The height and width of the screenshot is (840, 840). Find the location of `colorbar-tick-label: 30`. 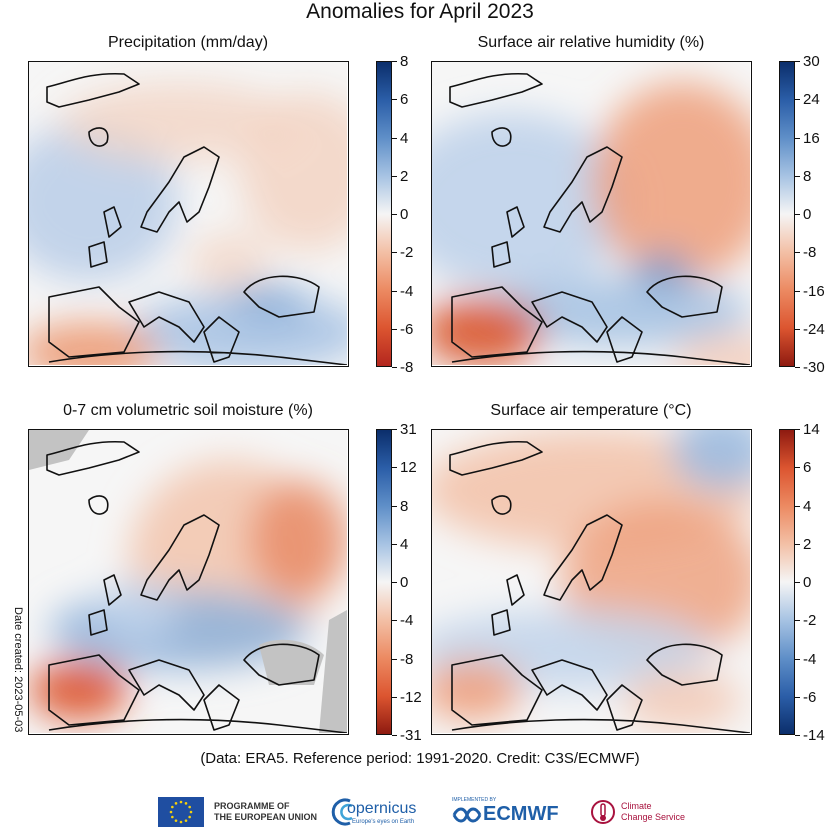

colorbar-tick-label: 30 is located at coordinates (807, 61).